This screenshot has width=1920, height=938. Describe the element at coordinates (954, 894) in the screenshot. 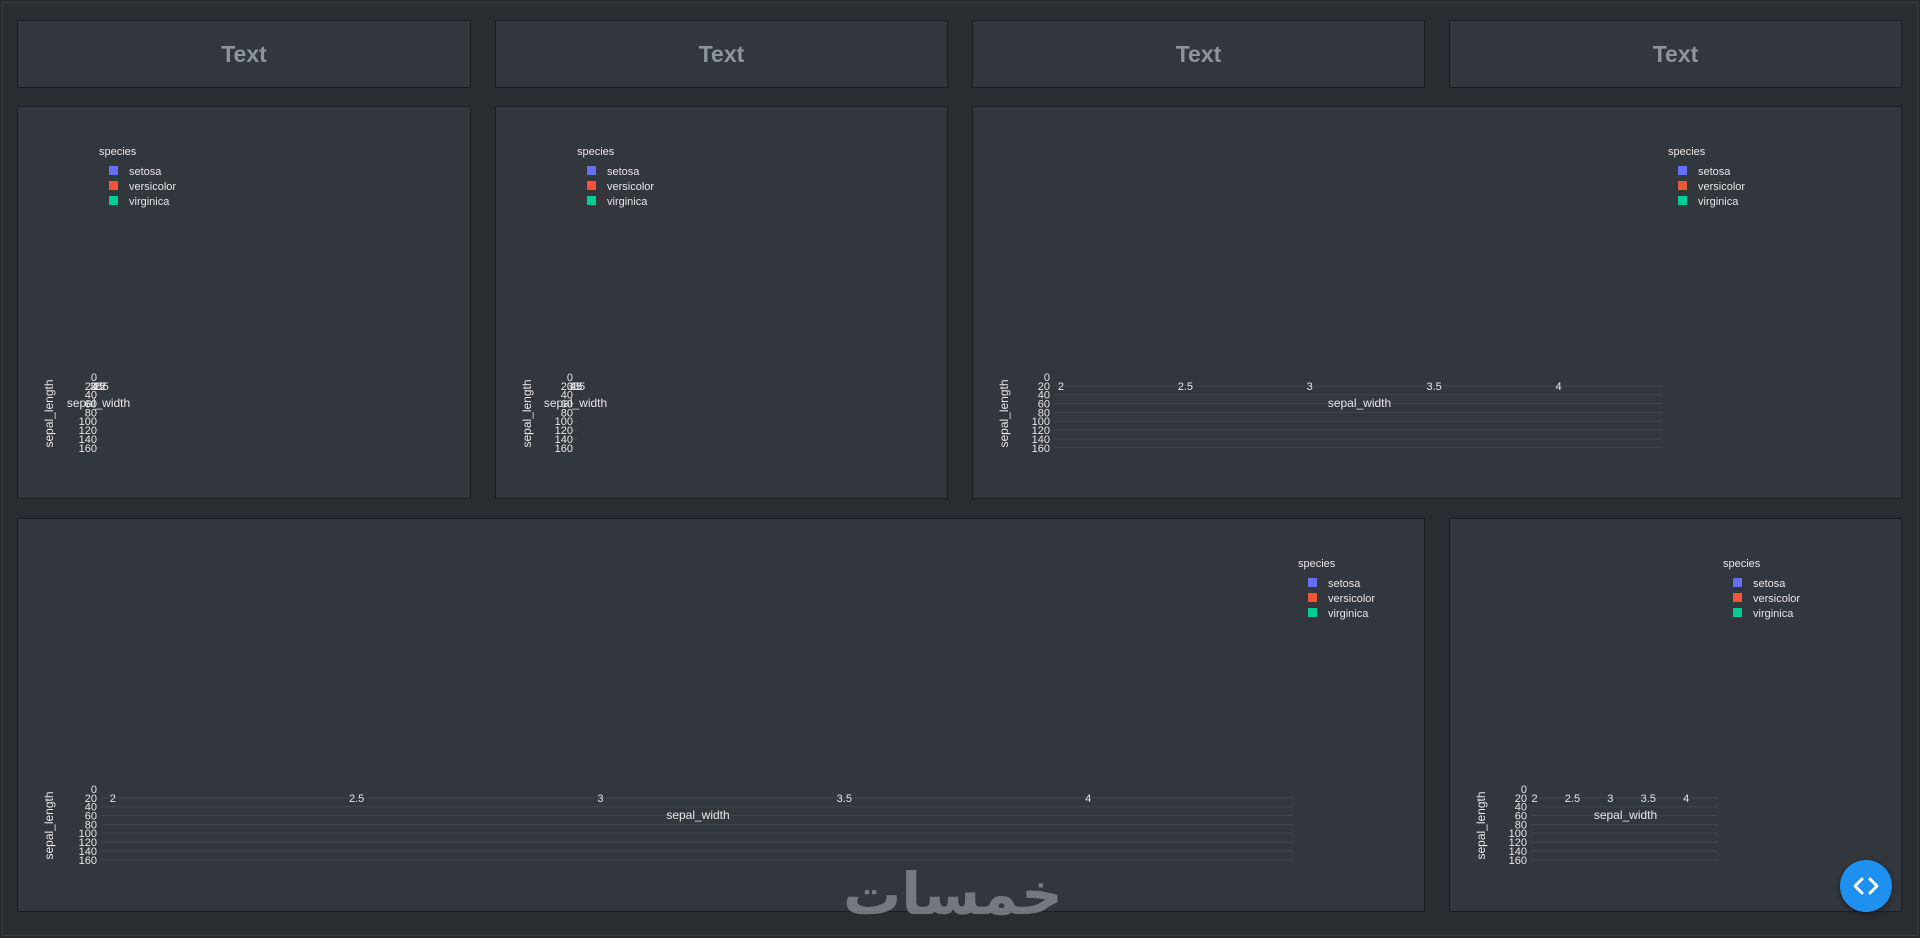

I see `watermark-logo: خمسات` at that location.